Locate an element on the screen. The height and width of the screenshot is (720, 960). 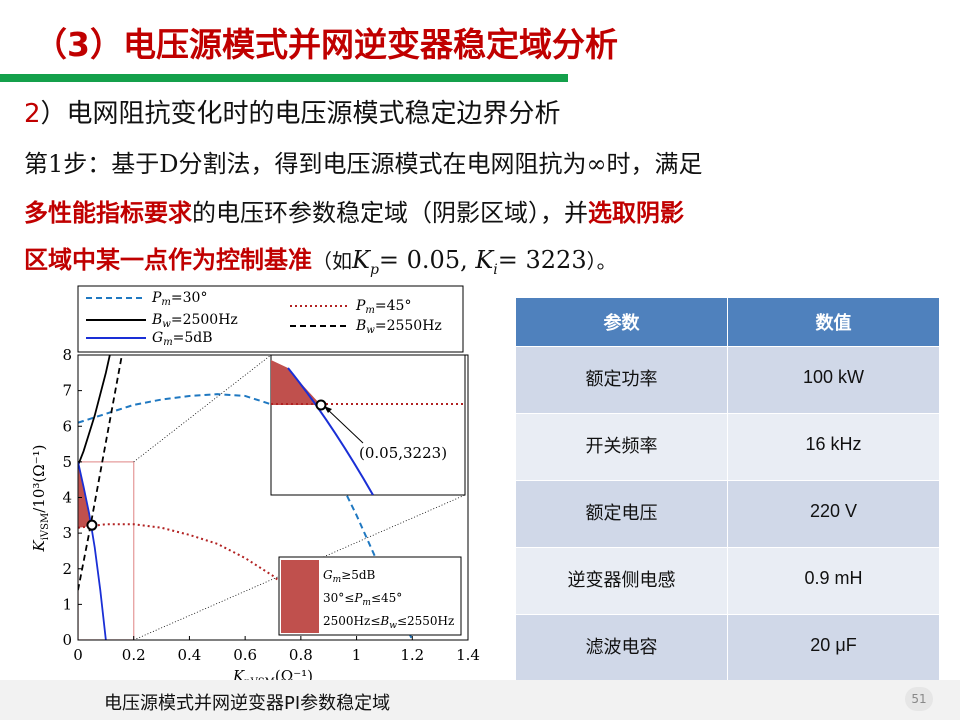
y-tick-label: 2 is located at coordinates (67, 569).